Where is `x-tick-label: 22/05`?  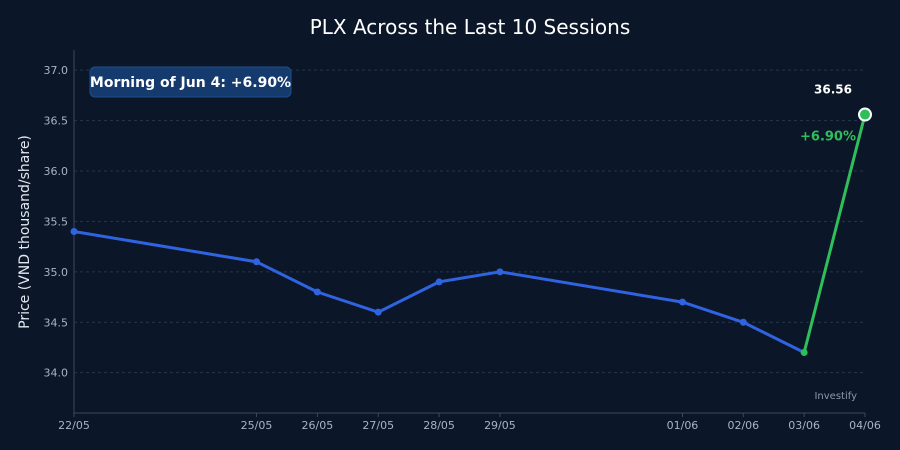
x-tick-label: 22/05 is located at coordinates (74, 425).